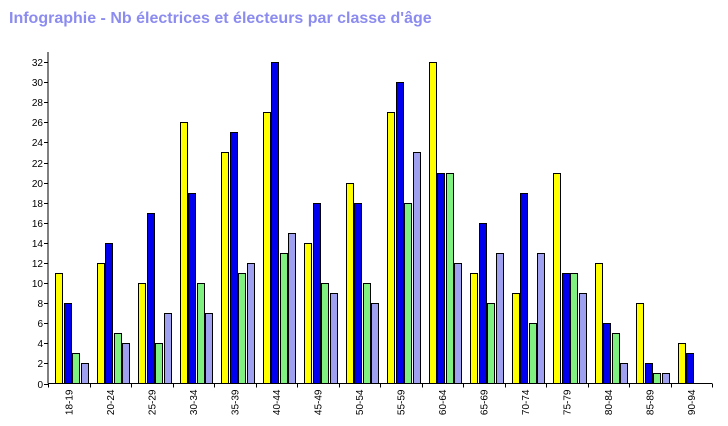 Image resolution: width=728 pixels, height=426 pixels. I want to click on x-tick-label: 50-54, so click(360, 402).